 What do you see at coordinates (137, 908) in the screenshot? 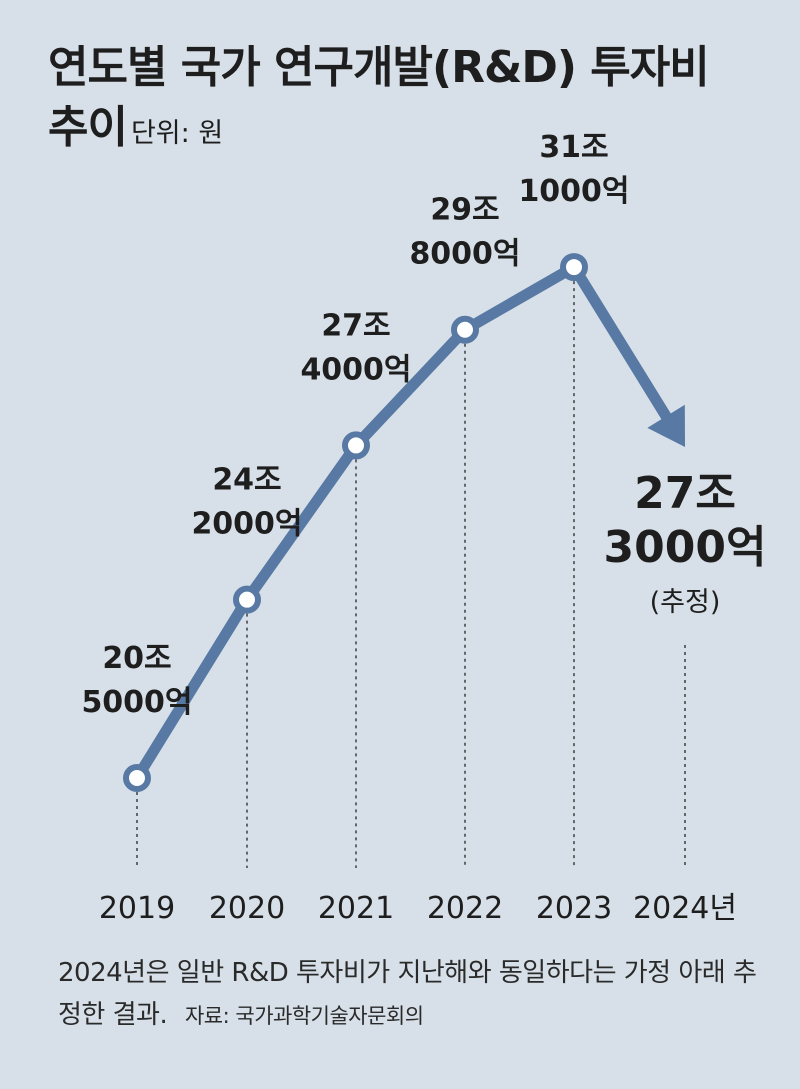
I see `x-tick-label: 2019` at bounding box center [137, 908].